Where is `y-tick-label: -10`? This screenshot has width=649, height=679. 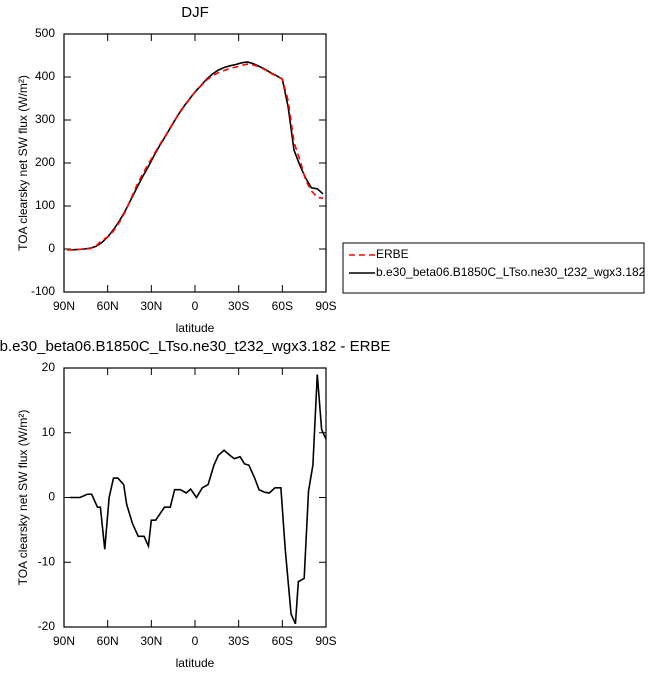 y-tick-label: -10 is located at coordinates (47, 561).